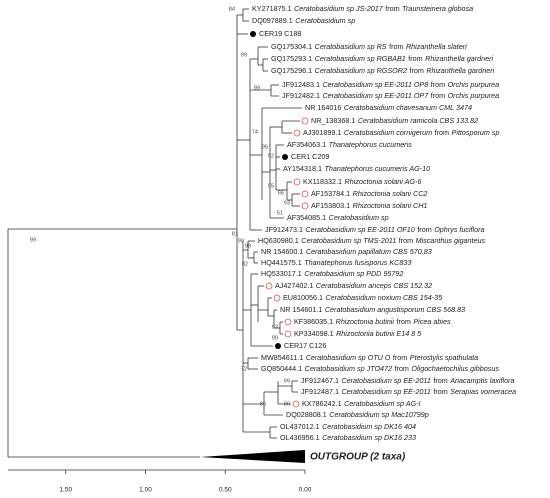 This screenshot has height=498, width=550. What do you see at coordinates (281, 368) in the screenshot?
I see `label-part: GQ850444.1` at bounding box center [281, 368].